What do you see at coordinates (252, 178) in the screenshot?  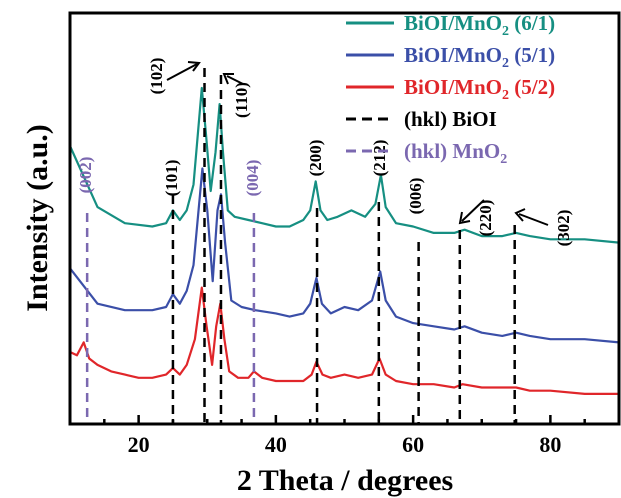 I see `peak-label-004: (004)` at bounding box center [252, 178].